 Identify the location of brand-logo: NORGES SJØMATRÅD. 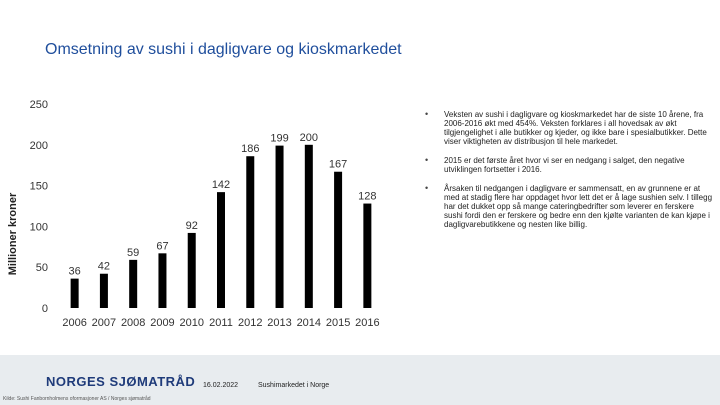
(121, 381).